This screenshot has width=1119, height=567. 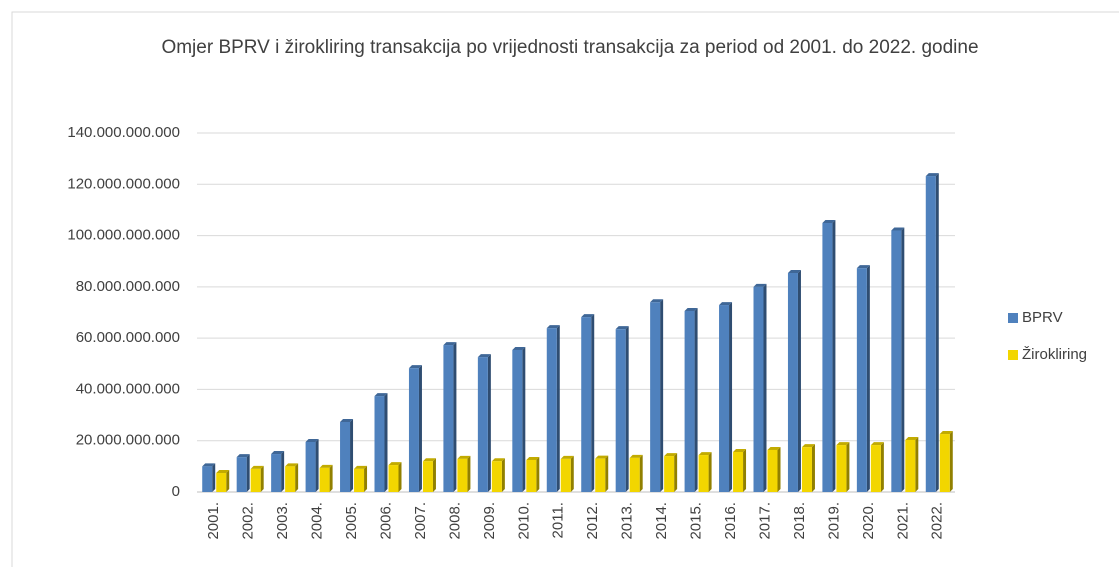 I want to click on y-tick-label: 140.000.000.000, so click(x=123, y=132).